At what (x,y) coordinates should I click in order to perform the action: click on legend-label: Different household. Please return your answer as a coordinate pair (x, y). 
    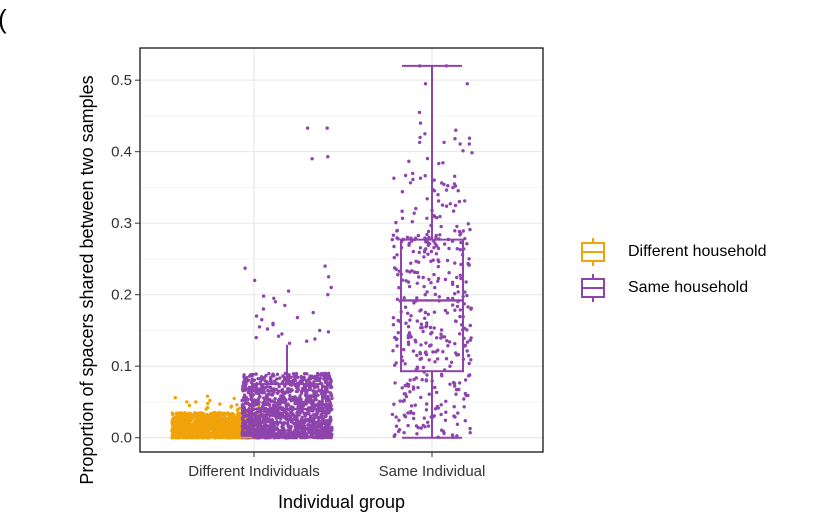
    Looking at the image, I should click on (697, 251).